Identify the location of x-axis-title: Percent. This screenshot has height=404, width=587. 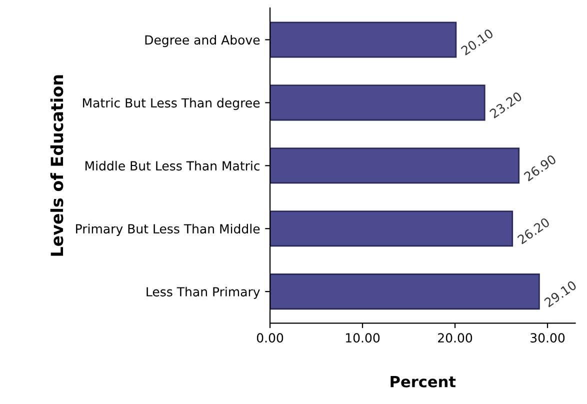
(423, 382).